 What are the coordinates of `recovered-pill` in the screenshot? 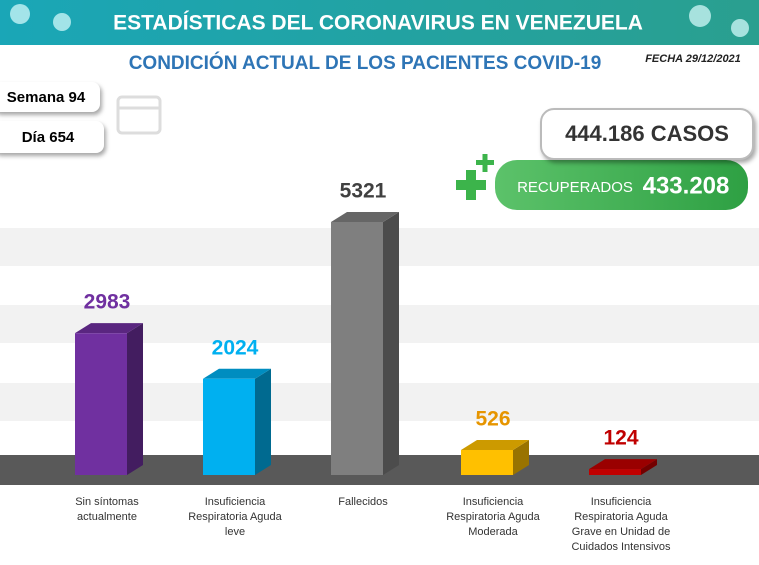 It's located at (621, 185).